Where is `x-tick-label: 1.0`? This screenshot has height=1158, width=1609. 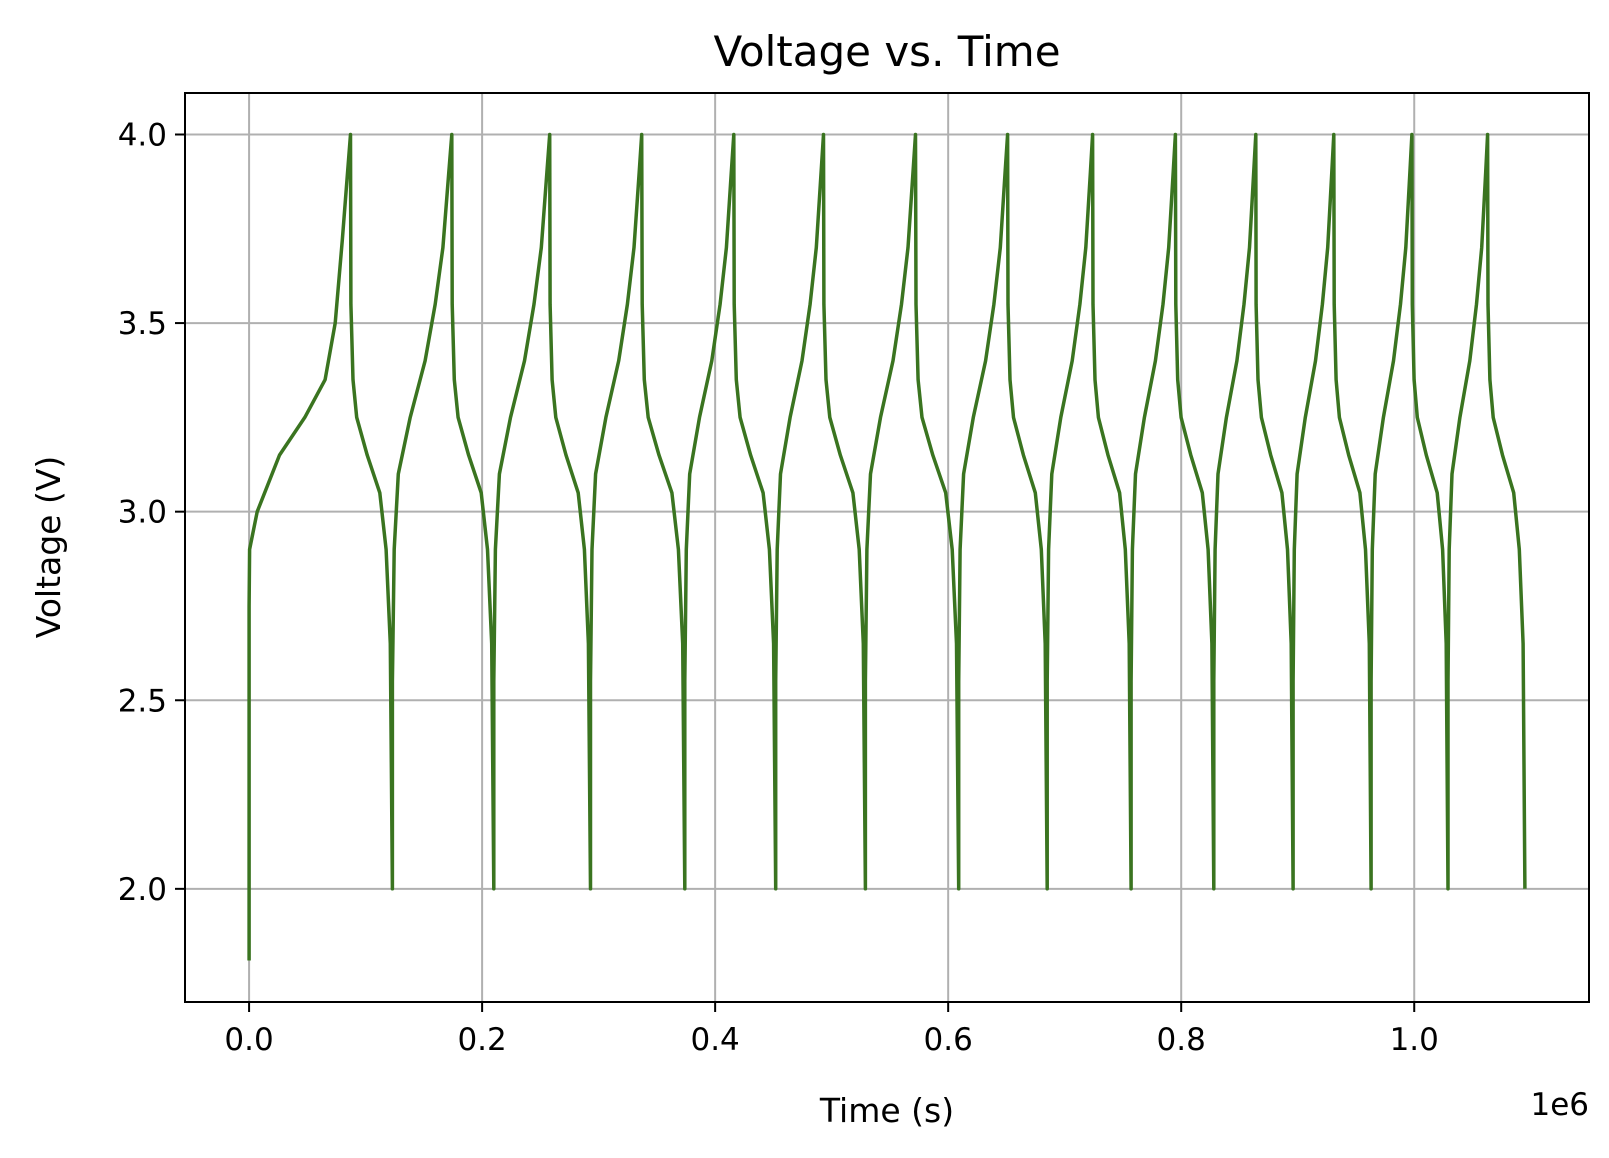
x-tick-label: 1.0 is located at coordinates (1414, 1040).